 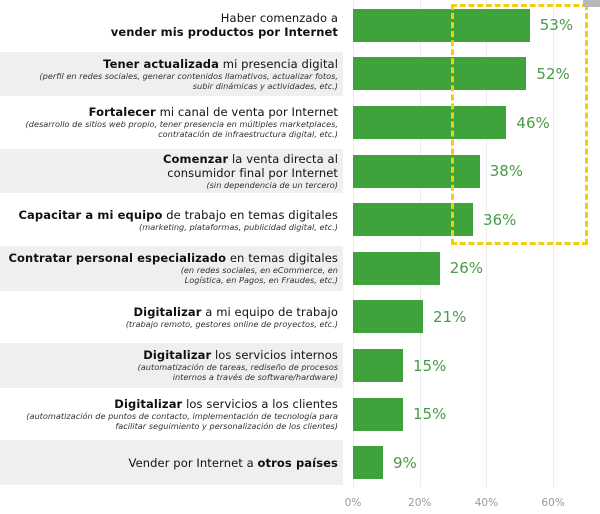 What do you see at coordinates (269, 311) in the screenshot?
I see `label-text: a mi equipo de trabajo` at bounding box center [269, 311].